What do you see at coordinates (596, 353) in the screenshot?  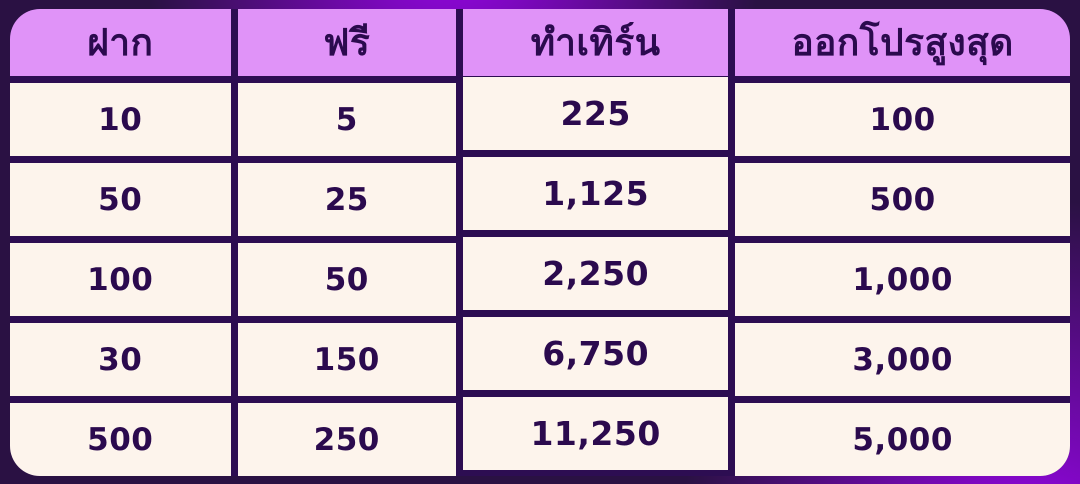 I see `table-cell: 6,750` at bounding box center [596, 353].